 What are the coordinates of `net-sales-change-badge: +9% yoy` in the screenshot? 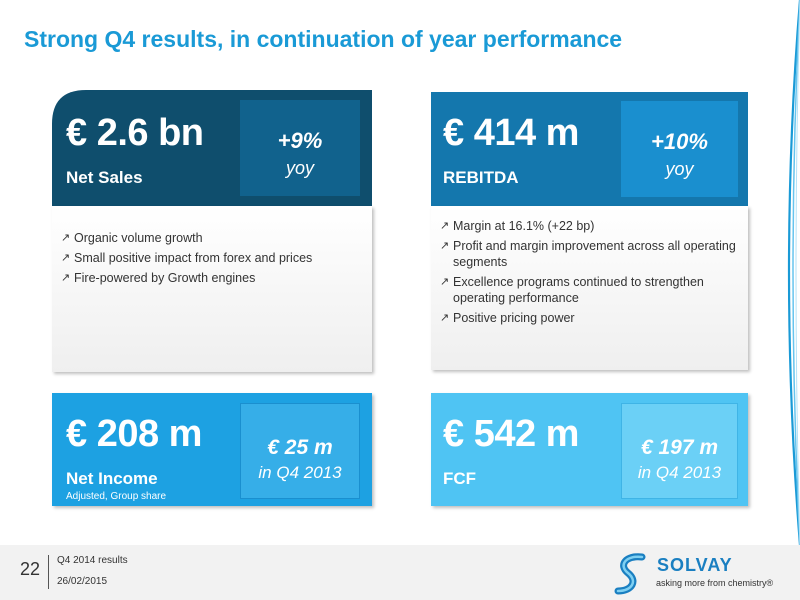 It's located at (300, 148).